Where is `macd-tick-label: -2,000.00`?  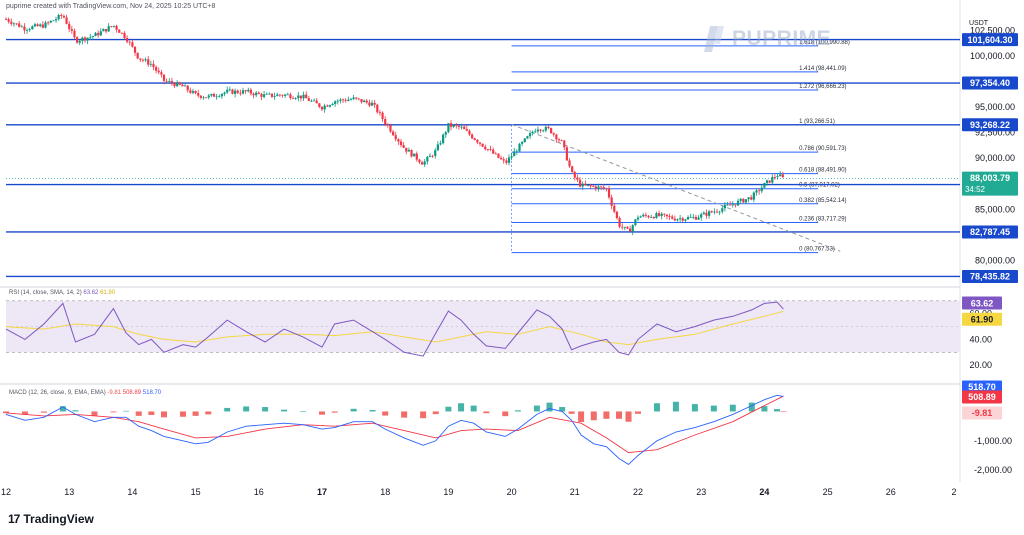 macd-tick-label: -2,000.00 is located at coordinates (993, 470).